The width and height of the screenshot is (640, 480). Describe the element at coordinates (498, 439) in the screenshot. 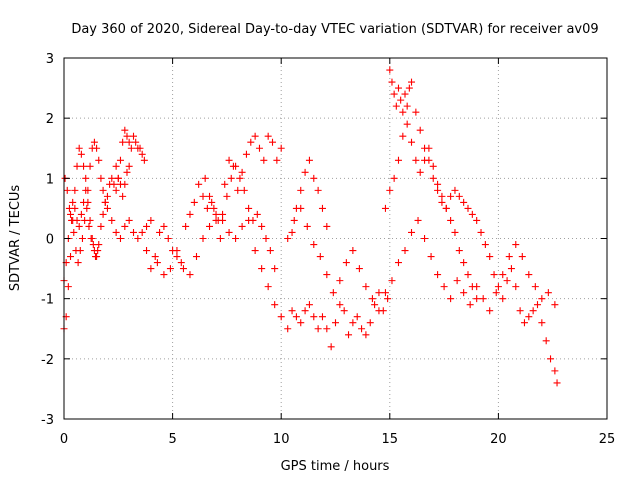

I see `x-tick-label: 20` at that location.